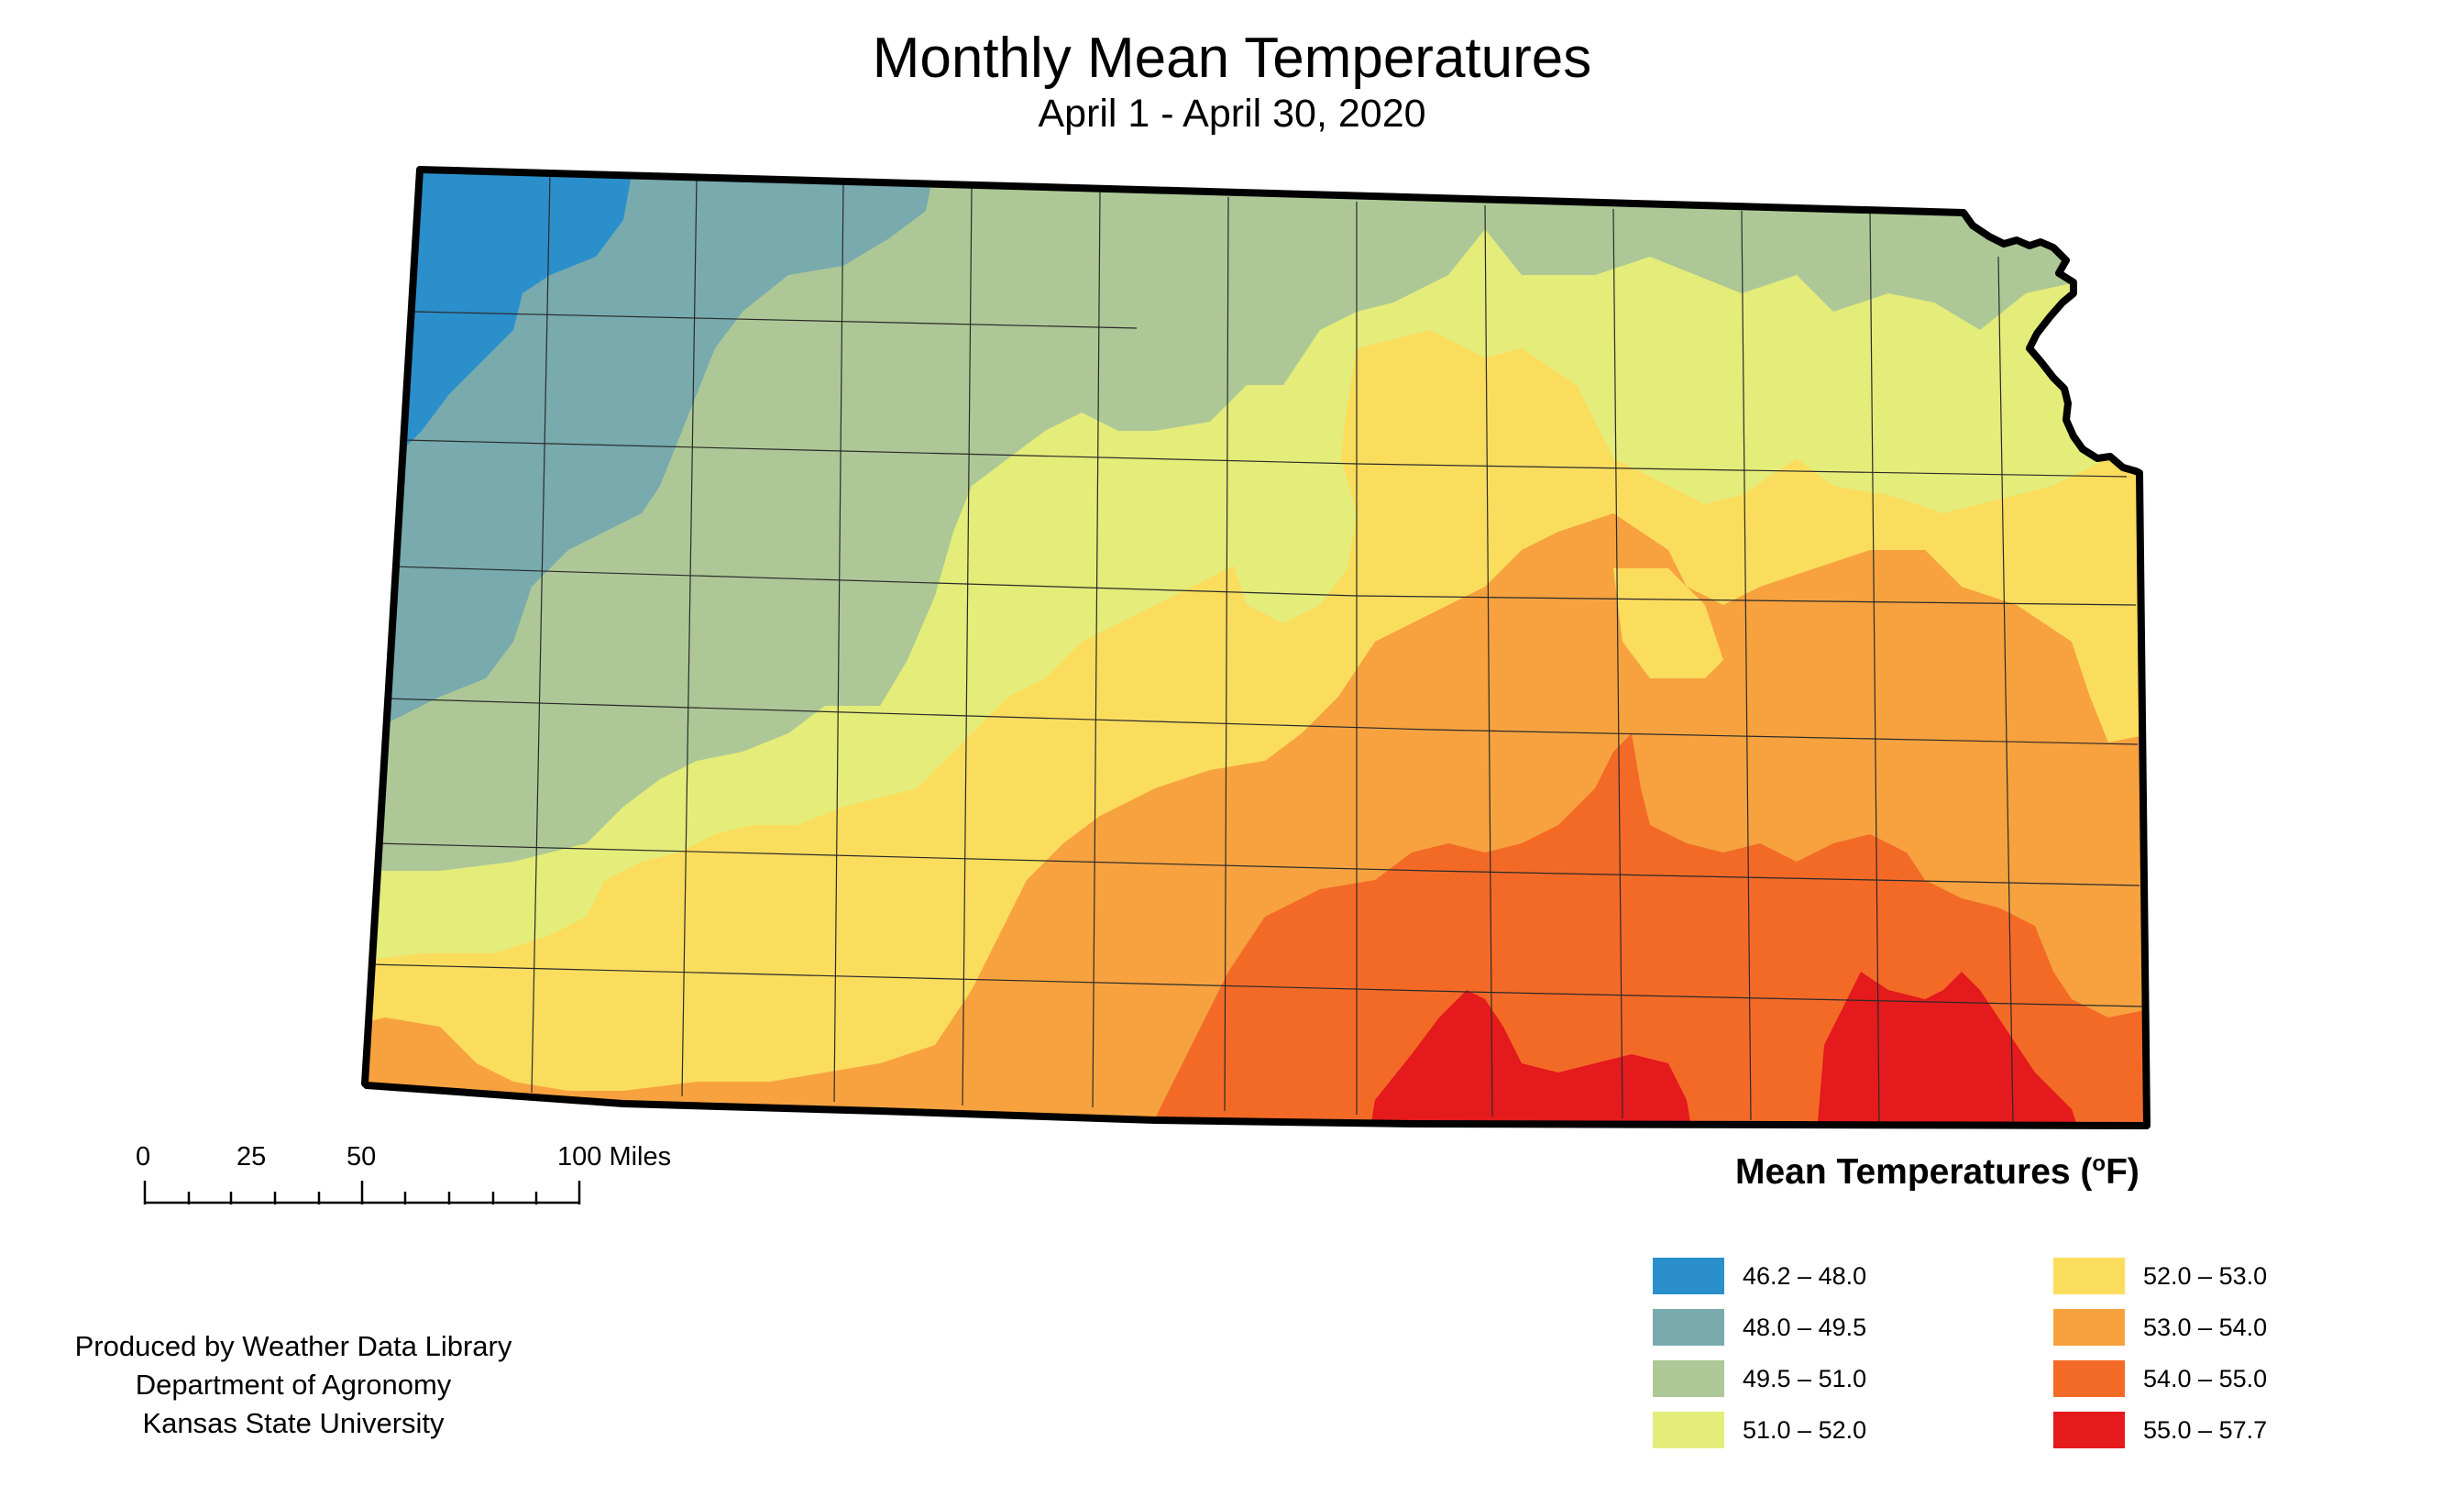 Image resolution: width=2464 pixels, height=1496 pixels. What do you see at coordinates (614, 1157) in the screenshot?
I see `scale-label-100: 100 Miles` at bounding box center [614, 1157].